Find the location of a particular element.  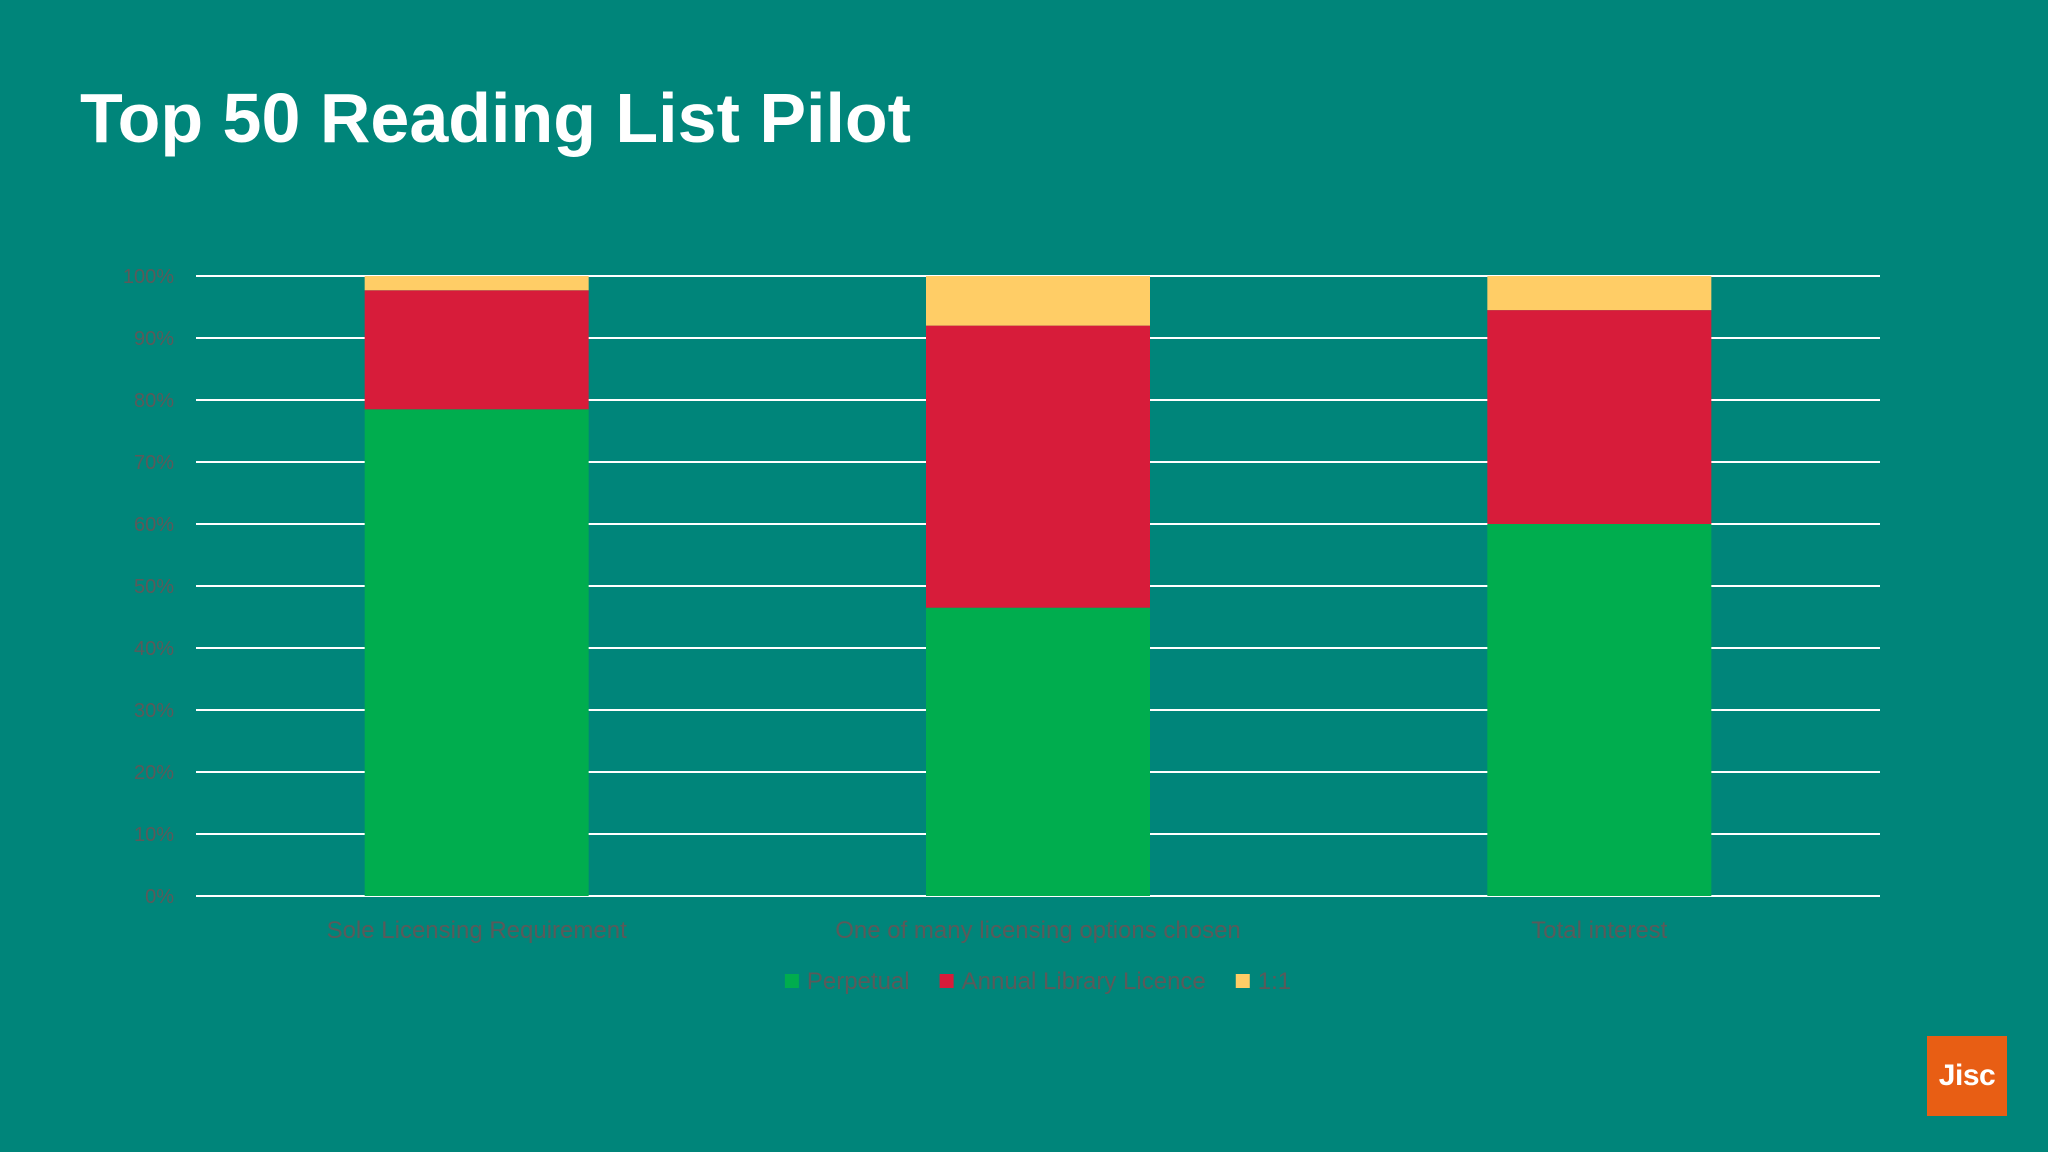

x-tick-label: Total interest is located at coordinates (1599, 930).